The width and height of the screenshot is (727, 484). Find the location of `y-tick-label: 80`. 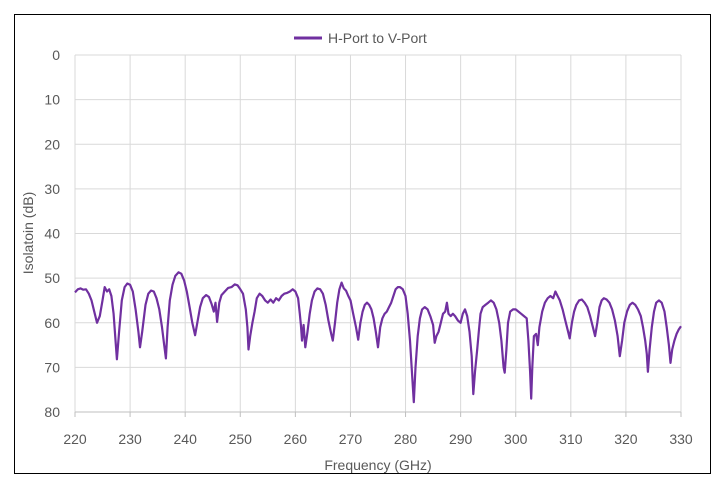

y-tick-label: 80 is located at coordinates (52, 412).